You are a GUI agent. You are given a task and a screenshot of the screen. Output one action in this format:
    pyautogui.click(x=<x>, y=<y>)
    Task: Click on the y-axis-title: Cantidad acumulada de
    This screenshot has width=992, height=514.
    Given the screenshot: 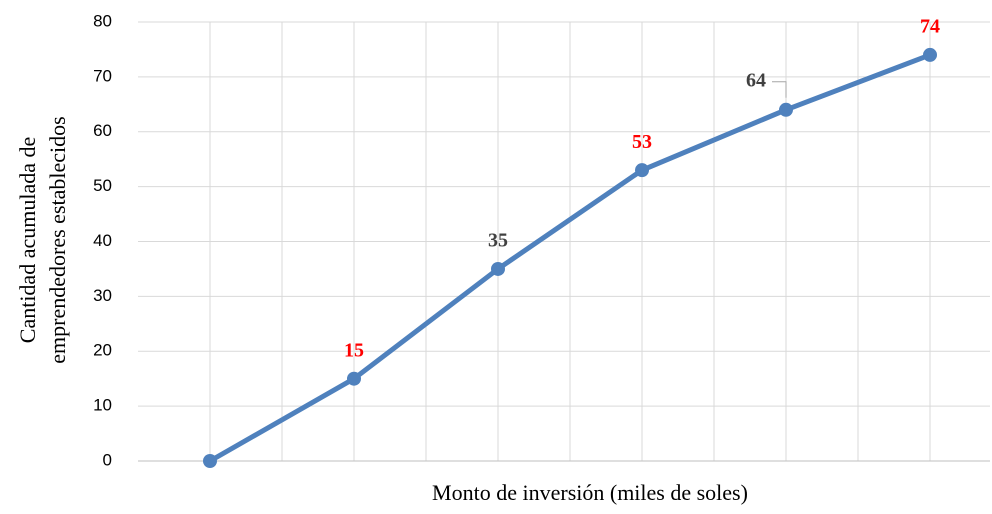 What is the action you would take?
    pyautogui.click(x=27, y=240)
    